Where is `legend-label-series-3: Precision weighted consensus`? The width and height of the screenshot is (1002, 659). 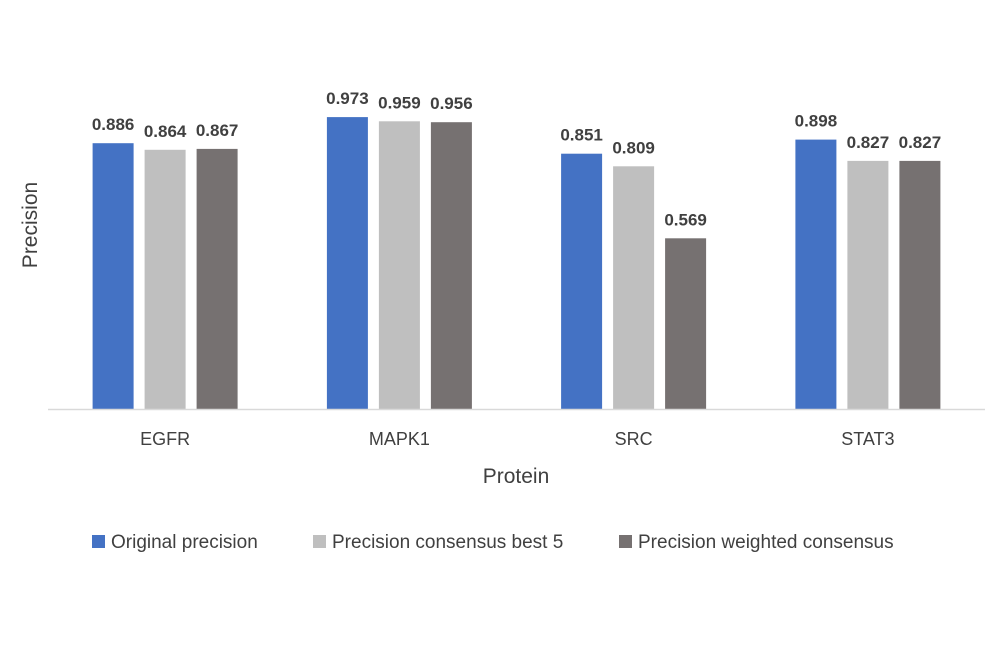 legend-label-series-3: Precision weighted consensus is located at coordinates (766, 542).